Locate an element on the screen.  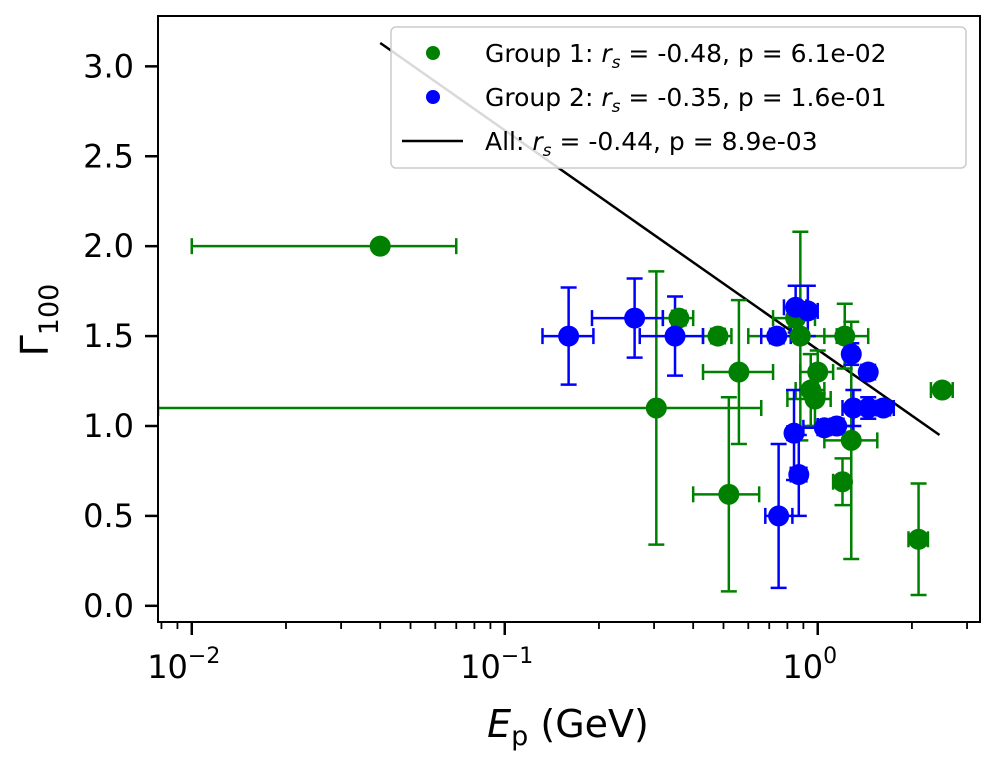
x-axis-title-sub: p is located at coordinates (519, 736).